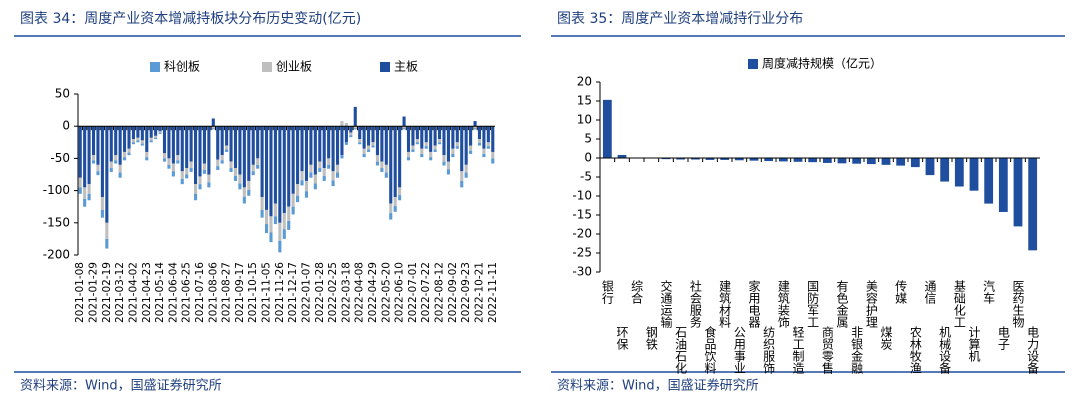 Image resolution: width=1080 pixels, height=409 pixels. Describe the element at coordinates (582, 234) in the screenshot. I see `y-tick-label: -20` at that location.